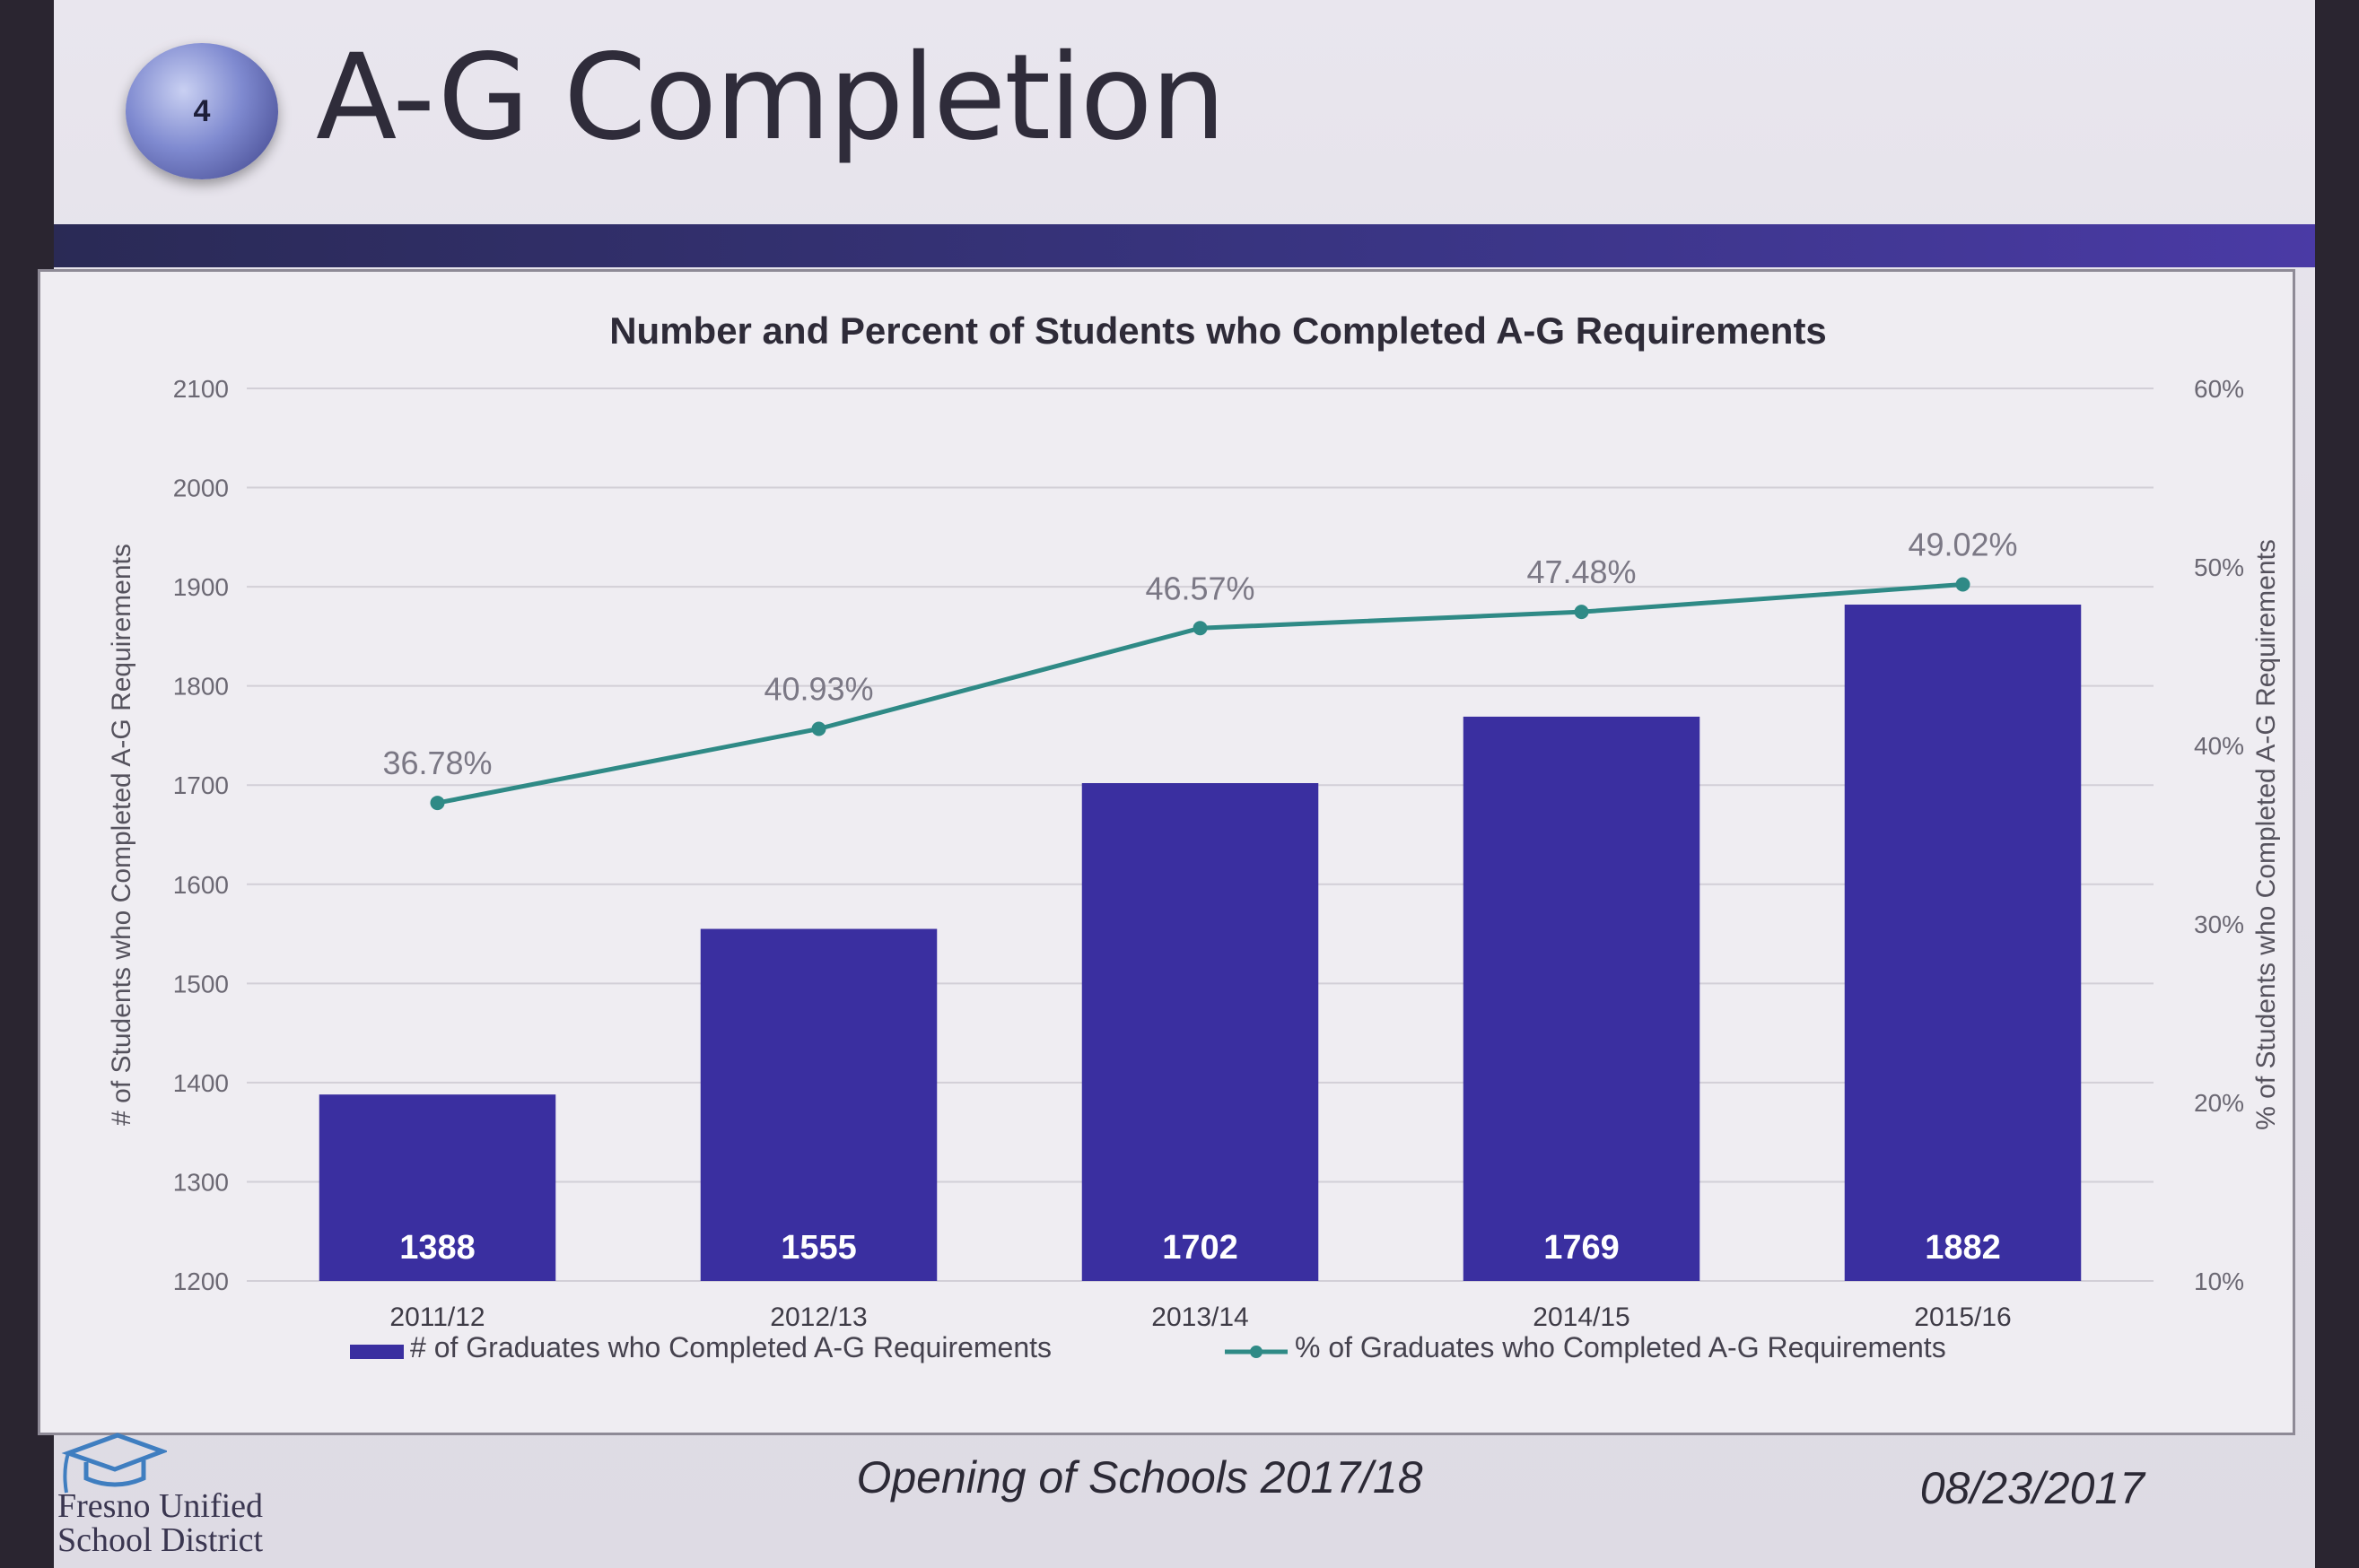  Describe the element at coordinates (1581, 571) in the screenshot. I see `line-value-label: 47.48%` at that location.